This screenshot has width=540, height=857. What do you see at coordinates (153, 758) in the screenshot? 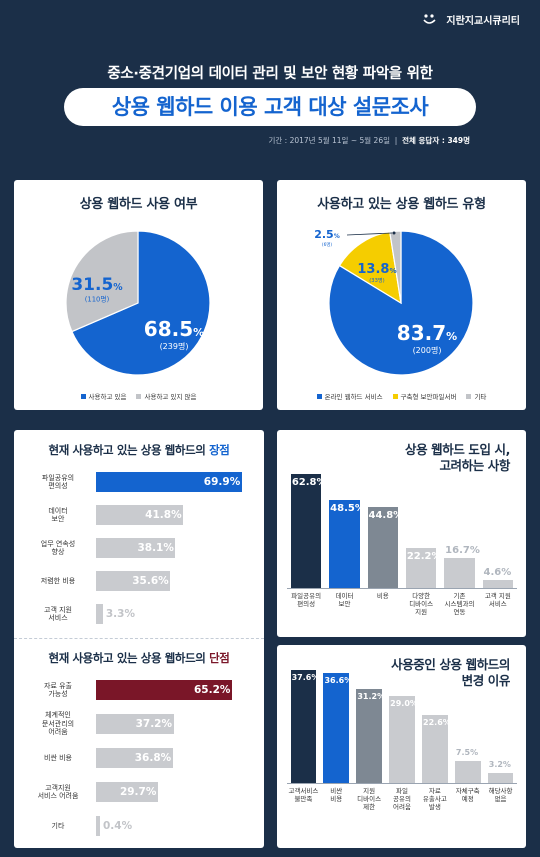
I see `cons-value: 36.8%` at bounding box center [153, 758].